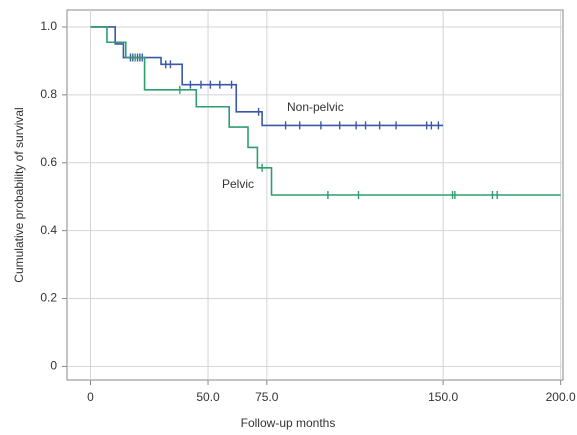 The height and width of the screenshot is (435, 577). I want to click on x-tick-label: 200.0, so click(561, 397).